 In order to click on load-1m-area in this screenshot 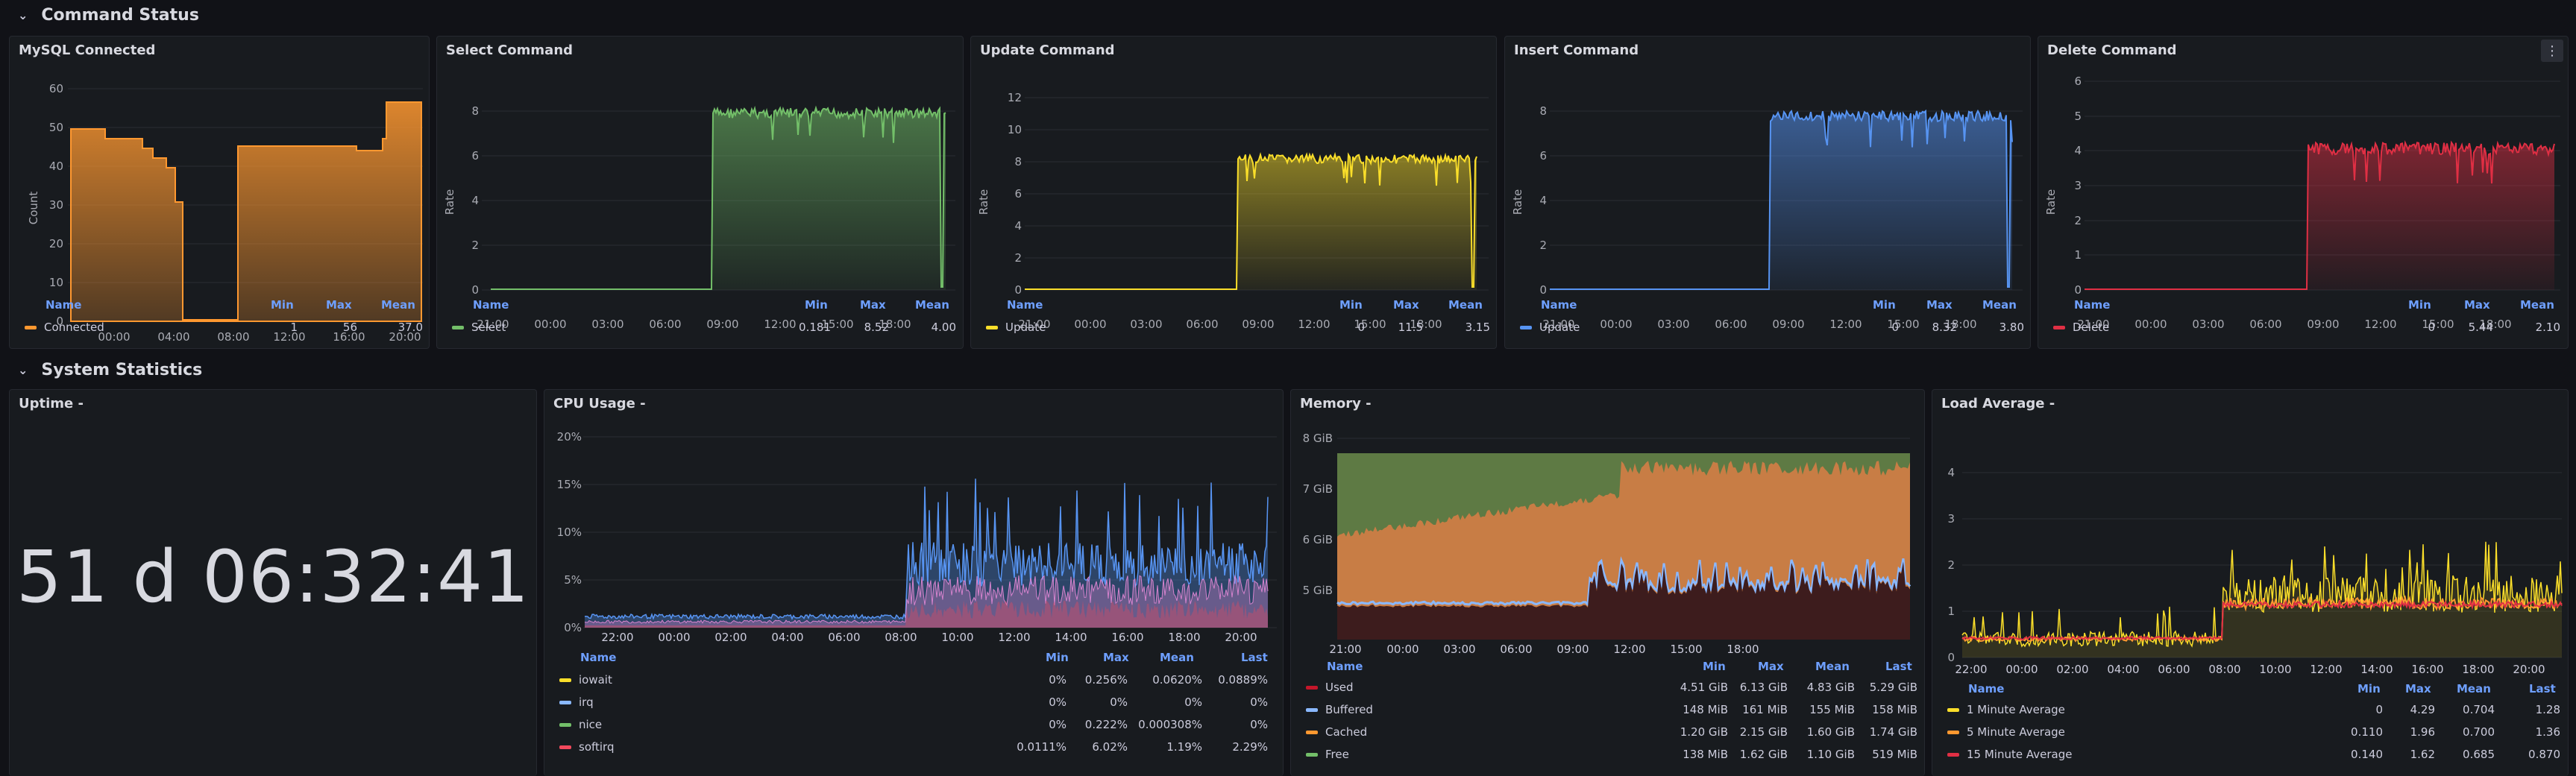, I will do `click(2262, 599)`.